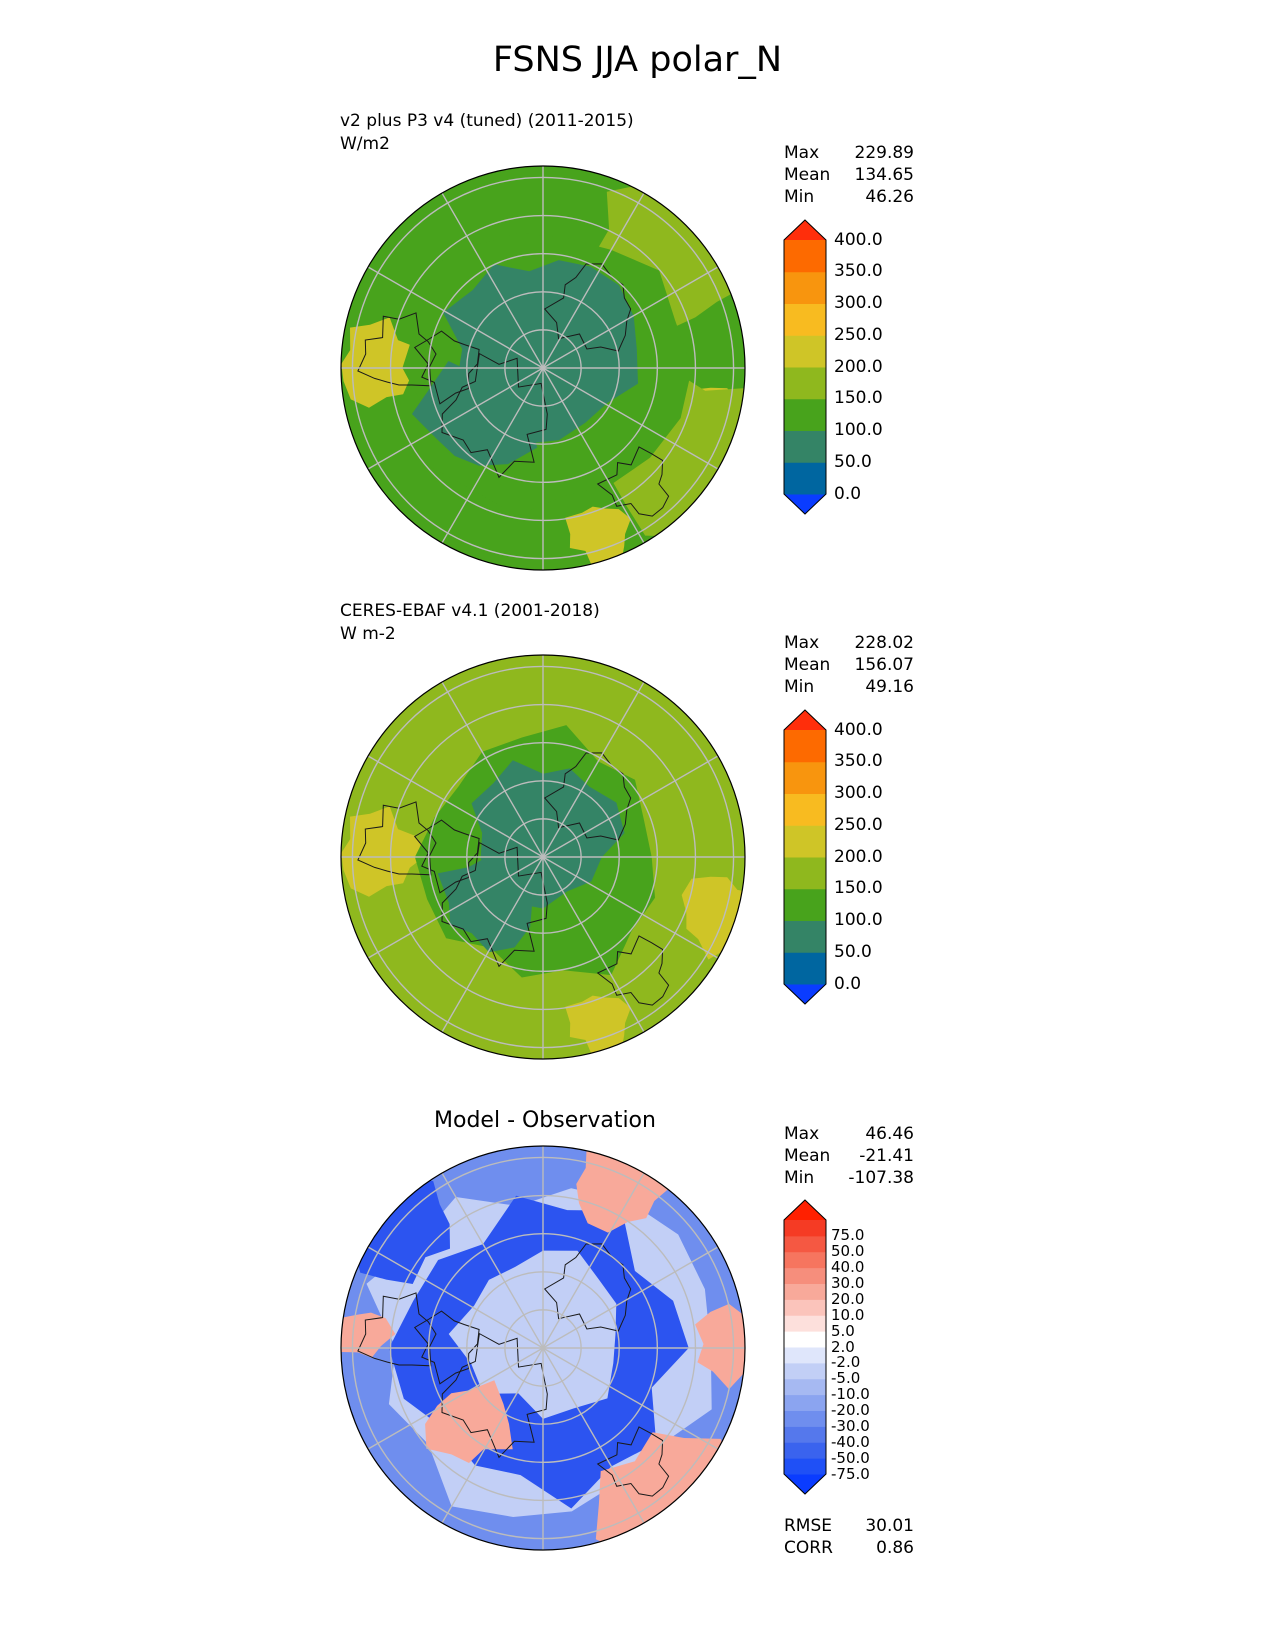 This screenshot has width=1275, height=1650. What do you see at coordinates (895, 1548) in the screenshot?
I see `corr-value: 0.86` at bounding box center [895, 1548].